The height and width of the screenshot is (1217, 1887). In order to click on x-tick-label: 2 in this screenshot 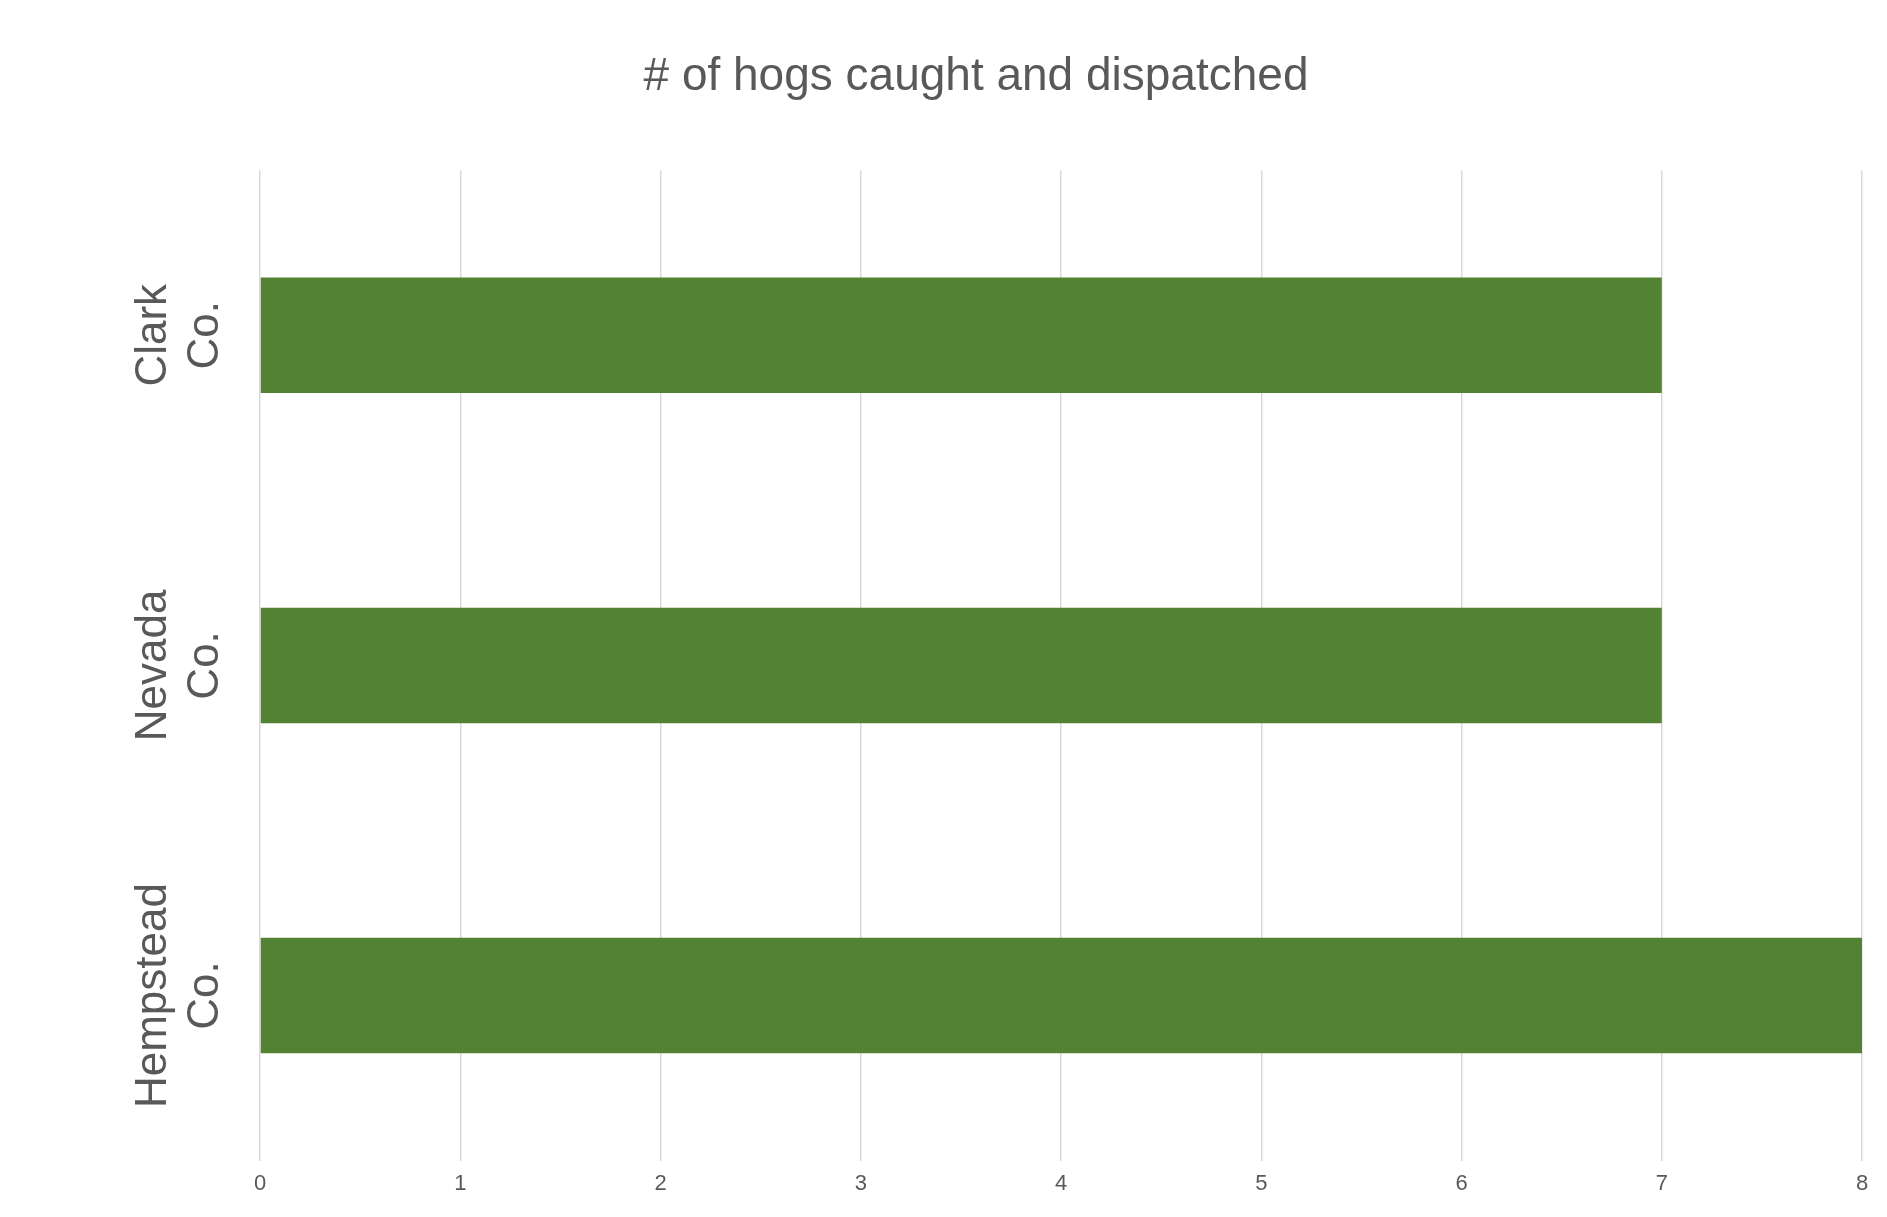, I will do `click(660, 1182)`.